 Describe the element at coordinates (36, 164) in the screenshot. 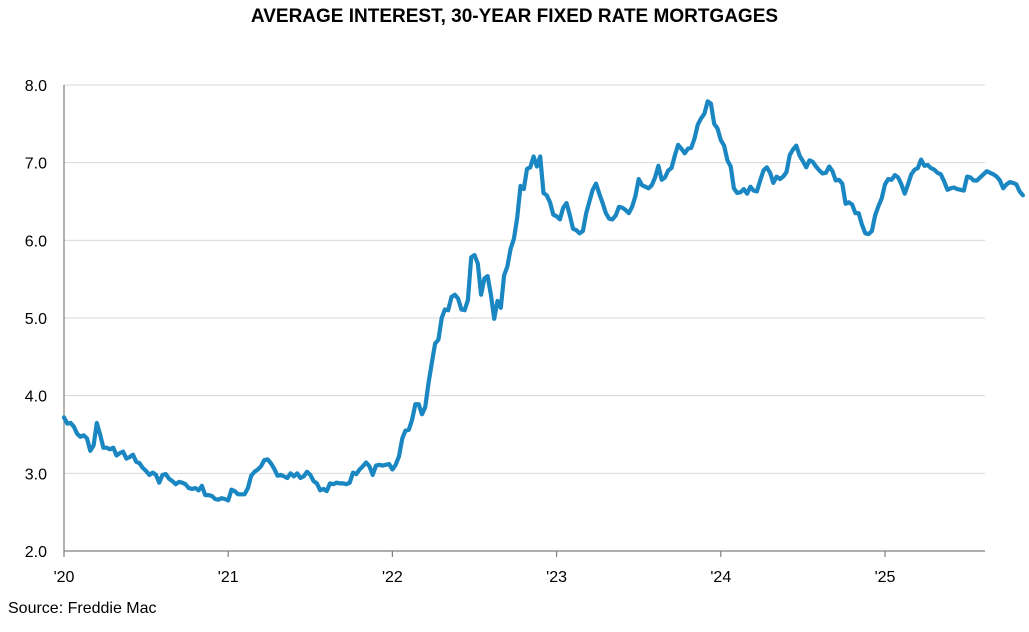

I see `y-tick-label: 7.0` at that location.